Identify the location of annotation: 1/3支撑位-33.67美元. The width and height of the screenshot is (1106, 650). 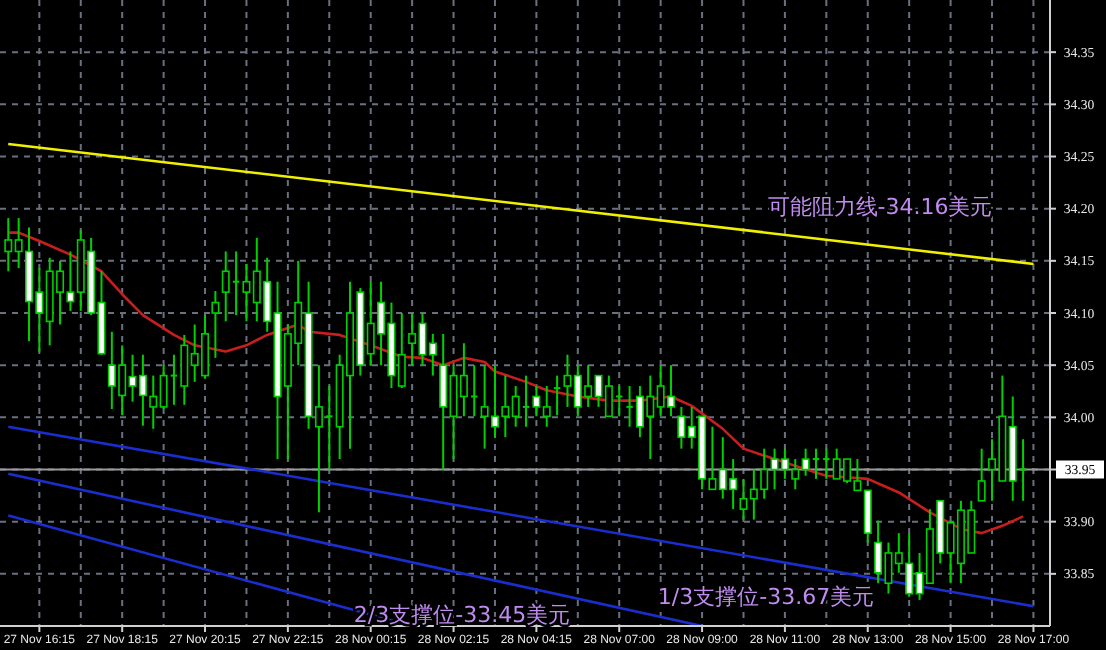
(766, 597).